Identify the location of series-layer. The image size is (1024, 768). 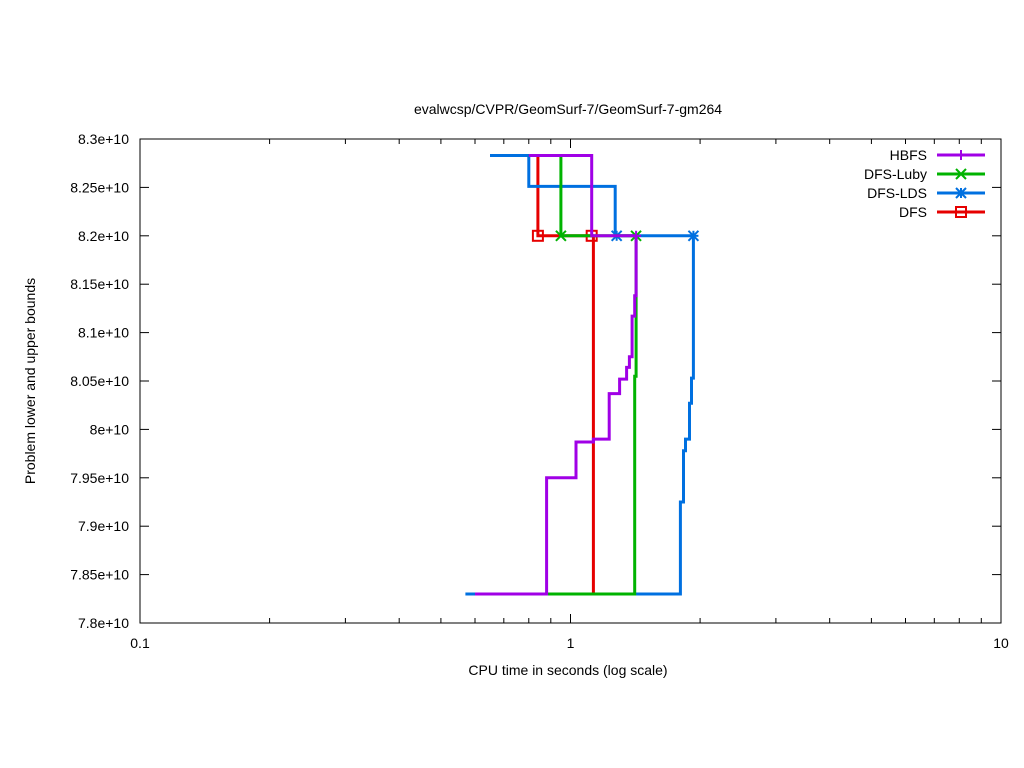
(582, 375).